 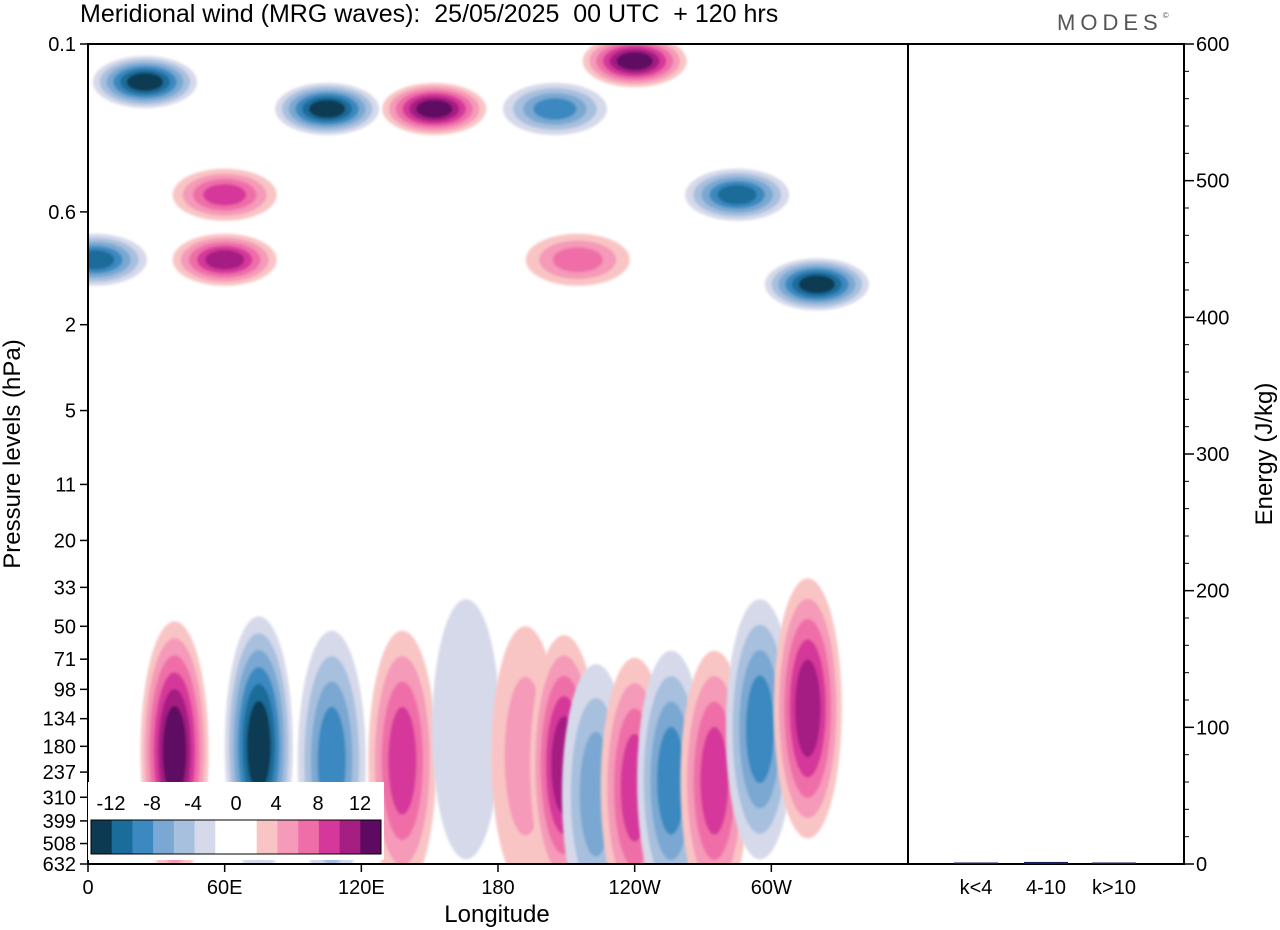 What do you see at coordinates (496, 914) in the screenshot?
I see `x-axis-label: Longitude` at bounding box center [496, 914].